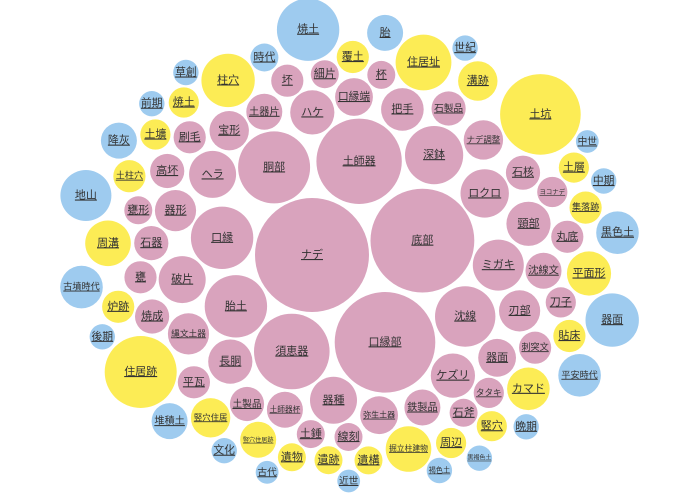 The height and width of the screenshot is (499, 682). I want to click on bubble: ヨコナデ, so click(552, 192).